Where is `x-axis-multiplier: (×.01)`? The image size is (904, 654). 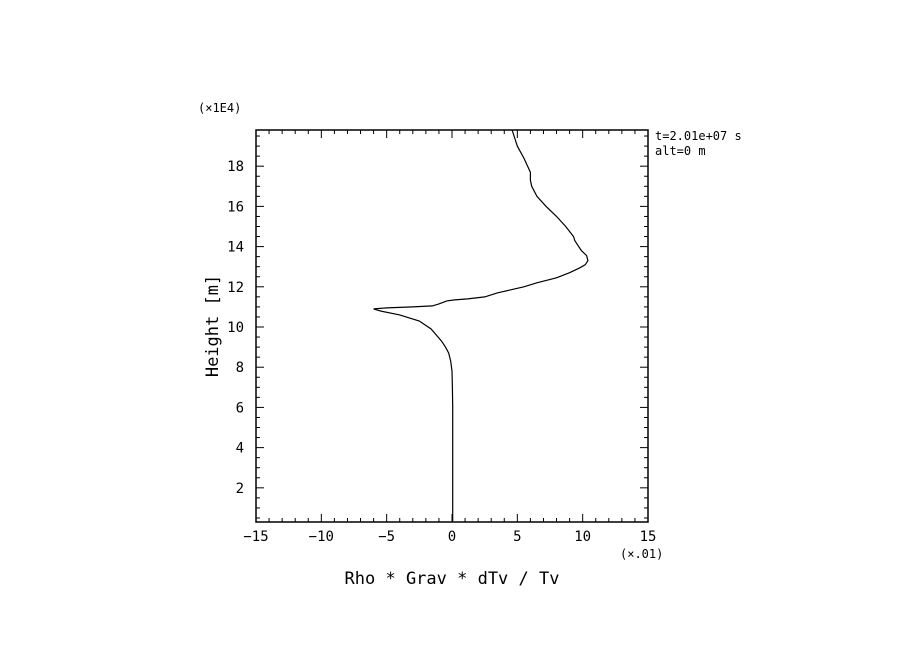
x-axis-multiplier: (×.01) is located at coordinates (641, 554).